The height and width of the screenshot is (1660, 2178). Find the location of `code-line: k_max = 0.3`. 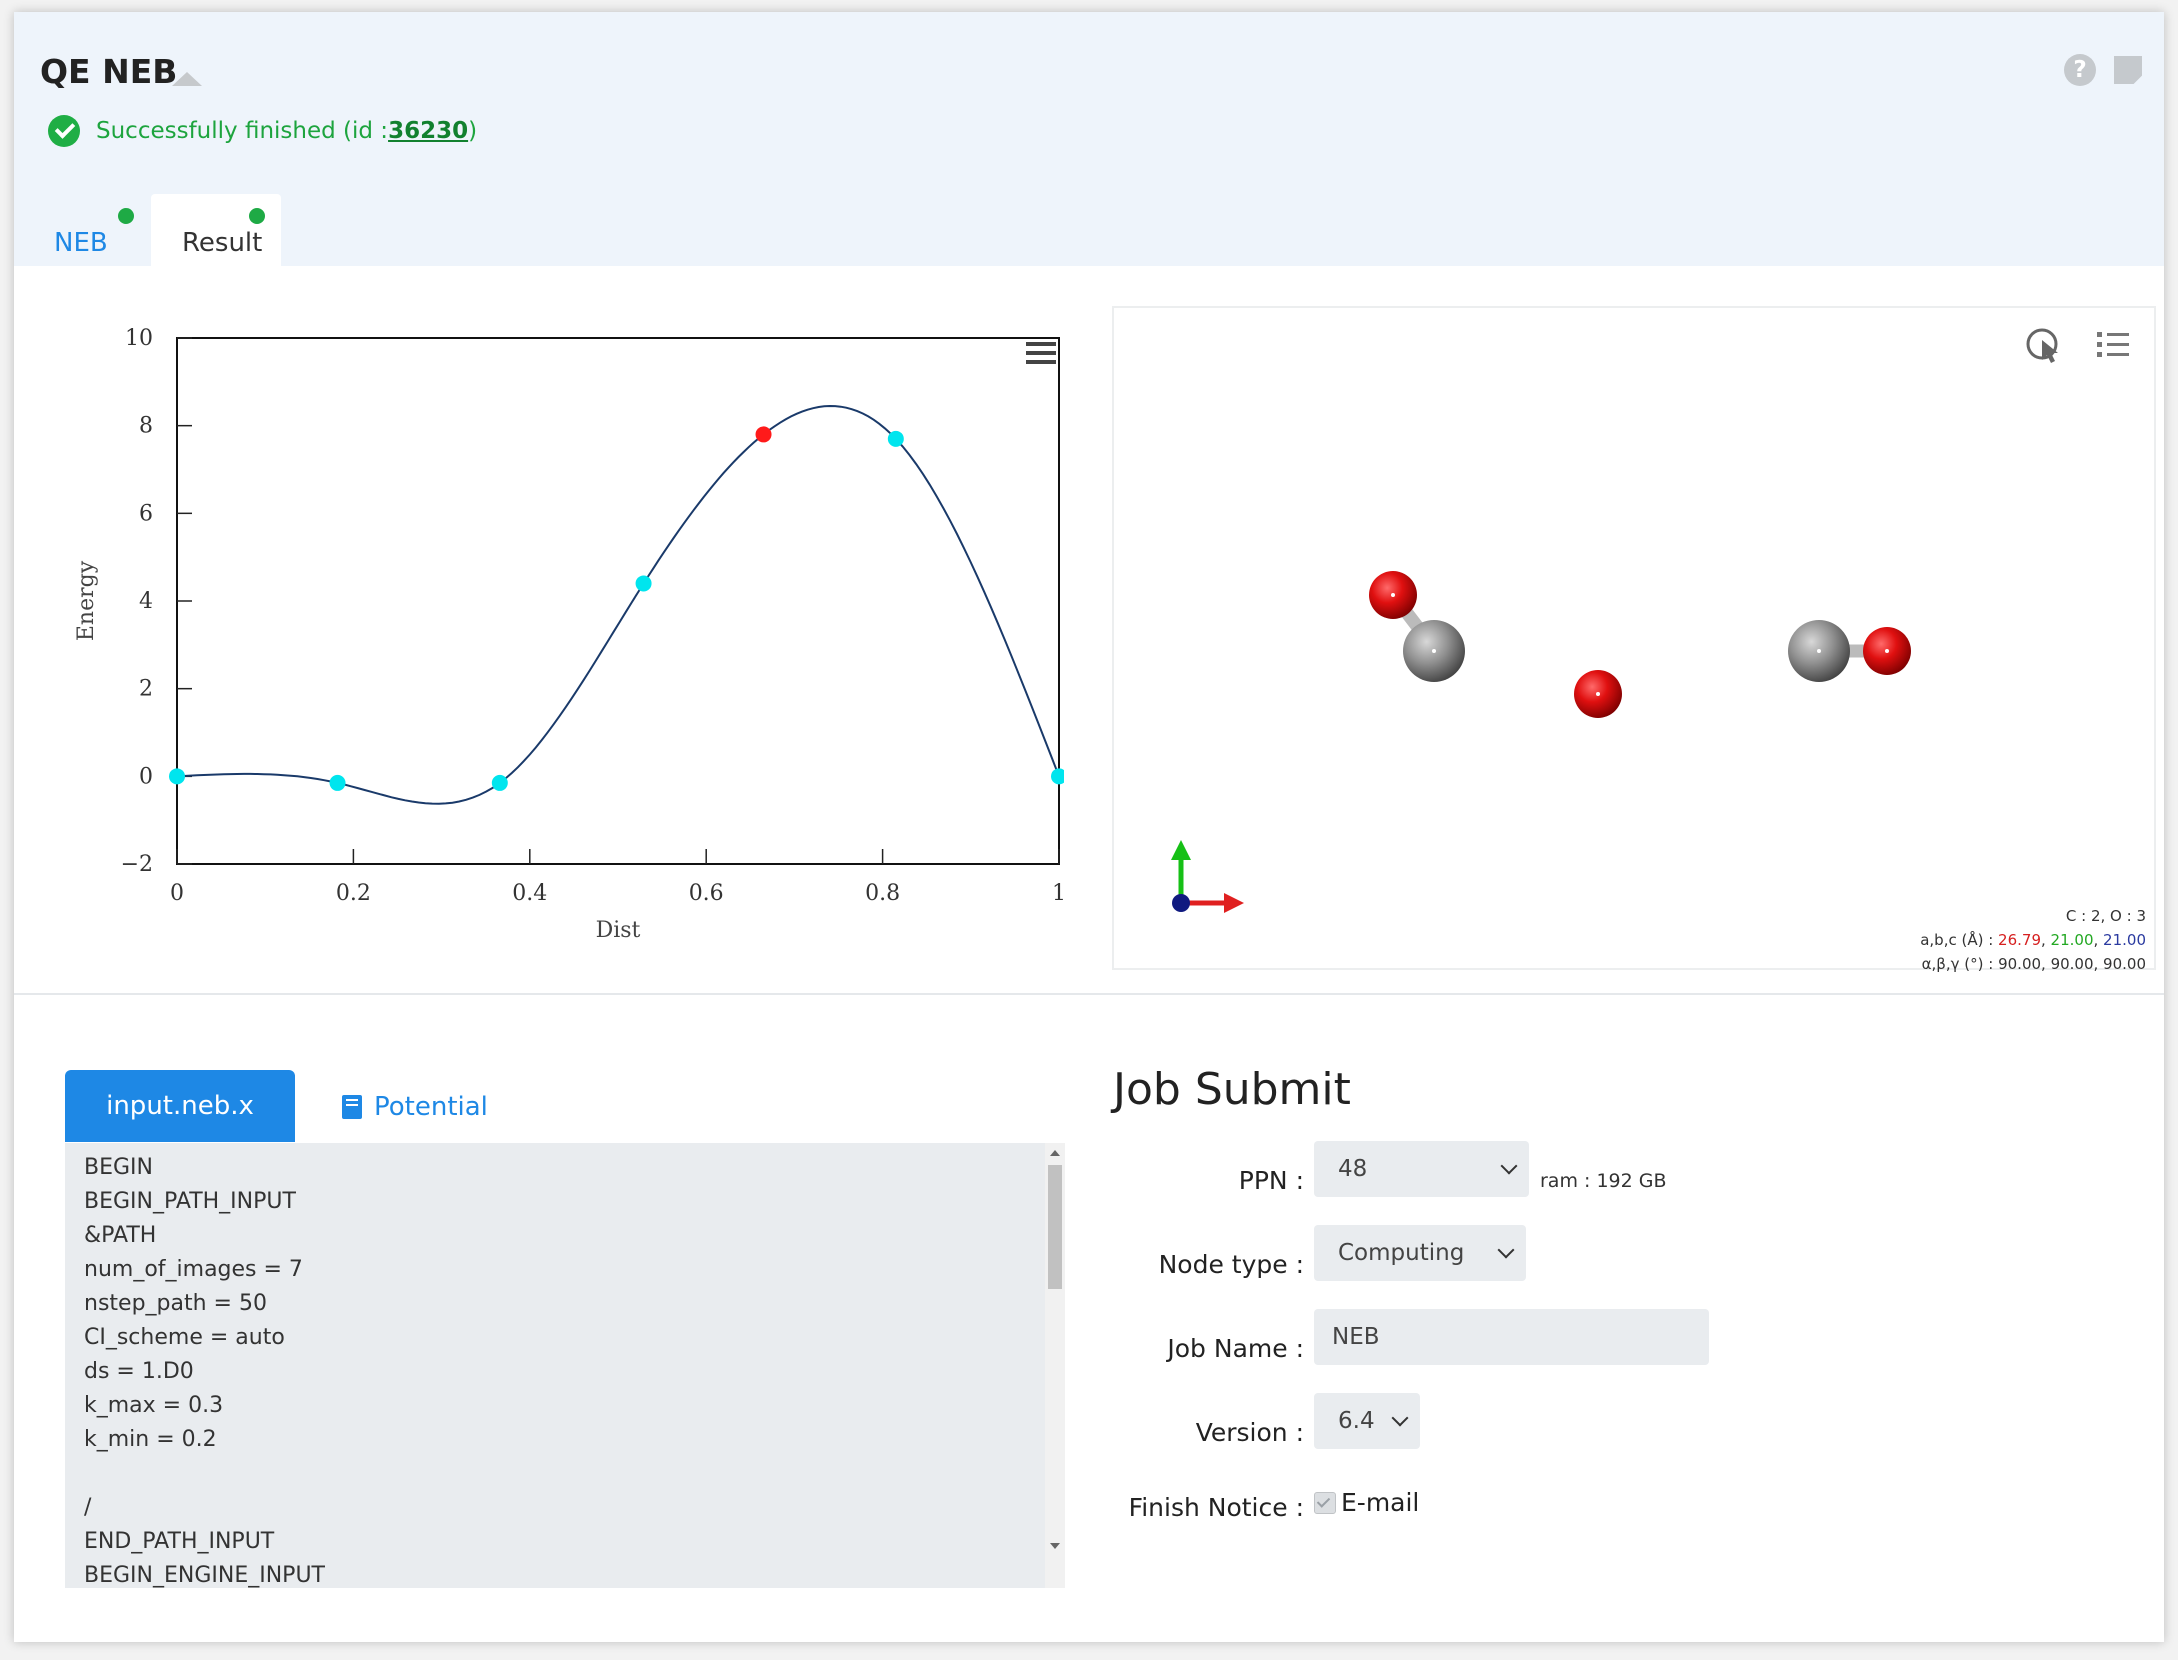

code-line: k_max = 0.3 is located at coordinates (154, 1405).